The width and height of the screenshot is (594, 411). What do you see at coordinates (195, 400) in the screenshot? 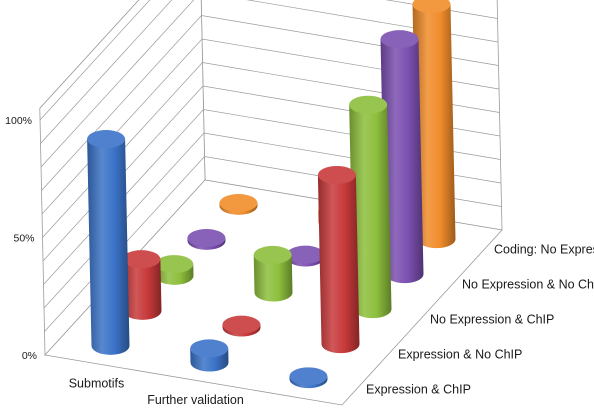
I see `category-label: Further validation` at bounding box center [195, 400].